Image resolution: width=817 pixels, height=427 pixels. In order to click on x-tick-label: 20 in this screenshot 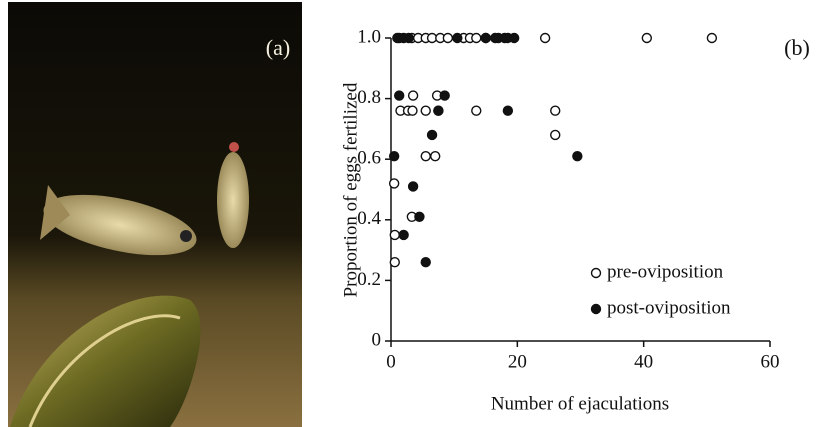, I will do `click(517, 361)`.